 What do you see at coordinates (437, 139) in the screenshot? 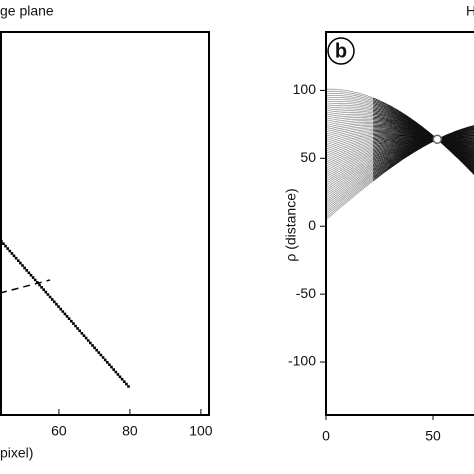
I see `peak-marker` at bounding box center [437, 139].